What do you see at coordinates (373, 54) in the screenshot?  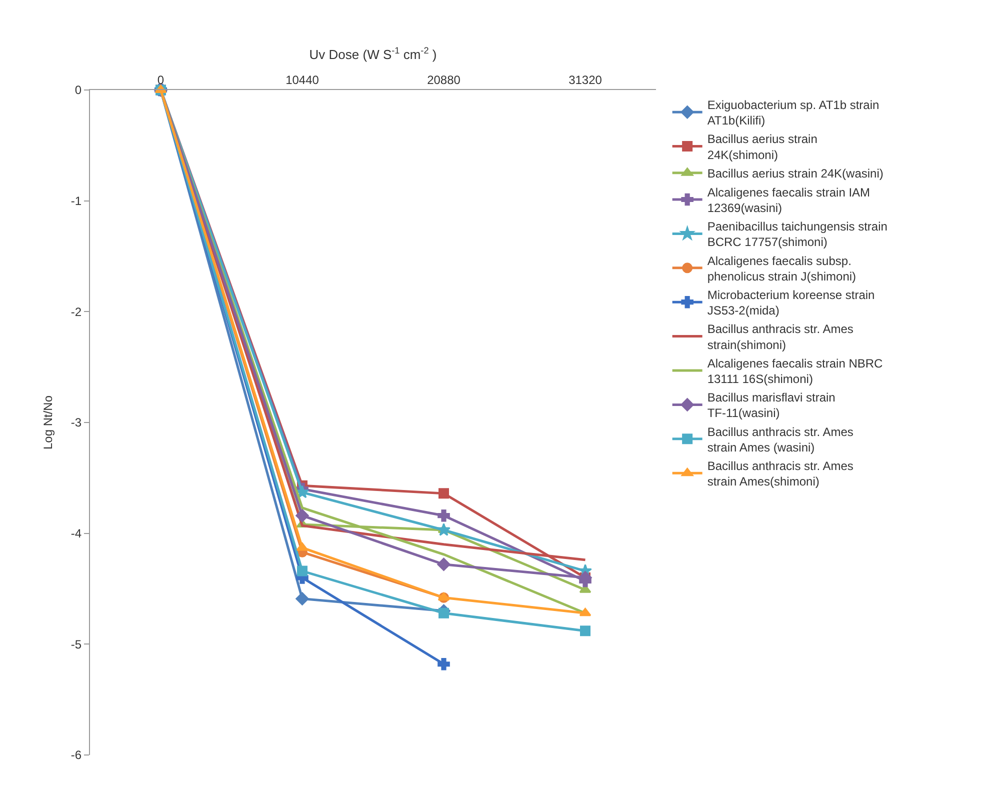 I see `x-axis-title: Uv Dose (W S$^{-1}$ cm$^{-2}$ )` at bounding box center [373, 54].